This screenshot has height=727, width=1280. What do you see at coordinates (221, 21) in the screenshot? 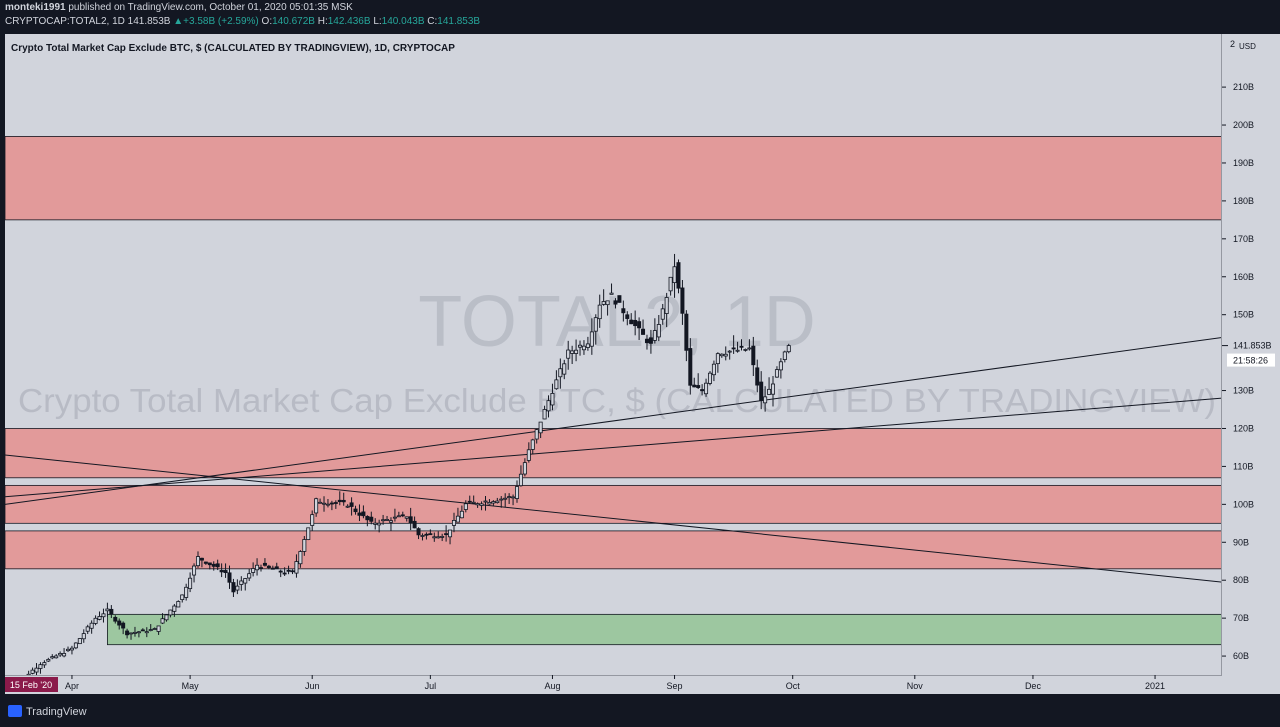
I see `change-value: +3.58B (+2.59%)` at bounding box center [221, 21].